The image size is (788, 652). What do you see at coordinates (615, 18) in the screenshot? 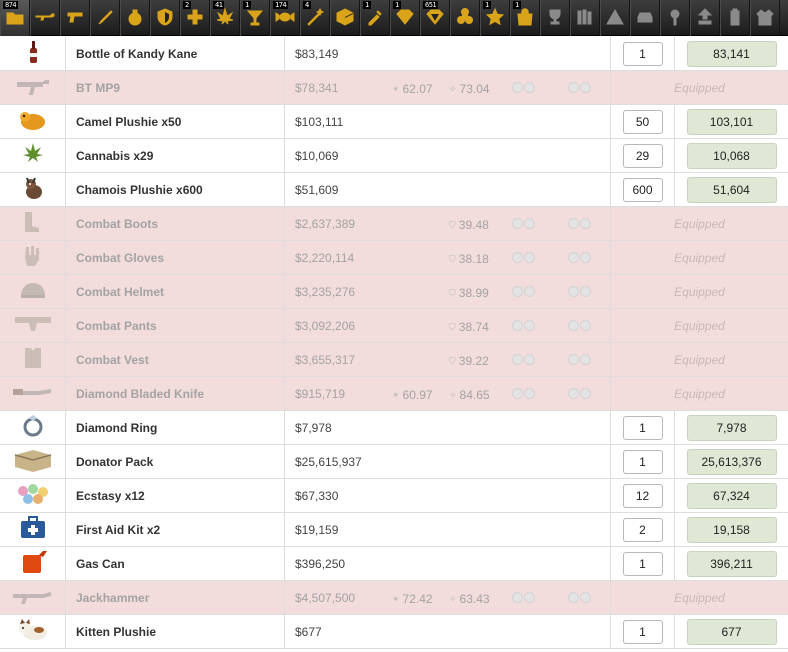
I see `tab-flowers` at bounding box center [615, 18].